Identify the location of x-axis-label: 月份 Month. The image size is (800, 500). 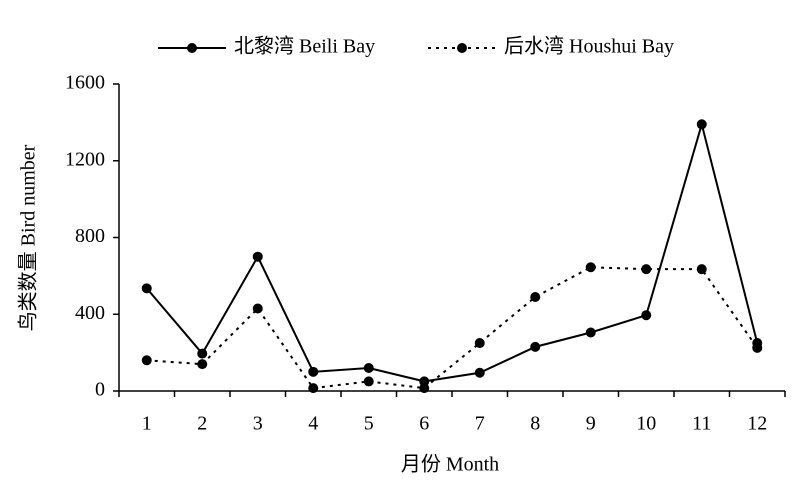
(450, 464).